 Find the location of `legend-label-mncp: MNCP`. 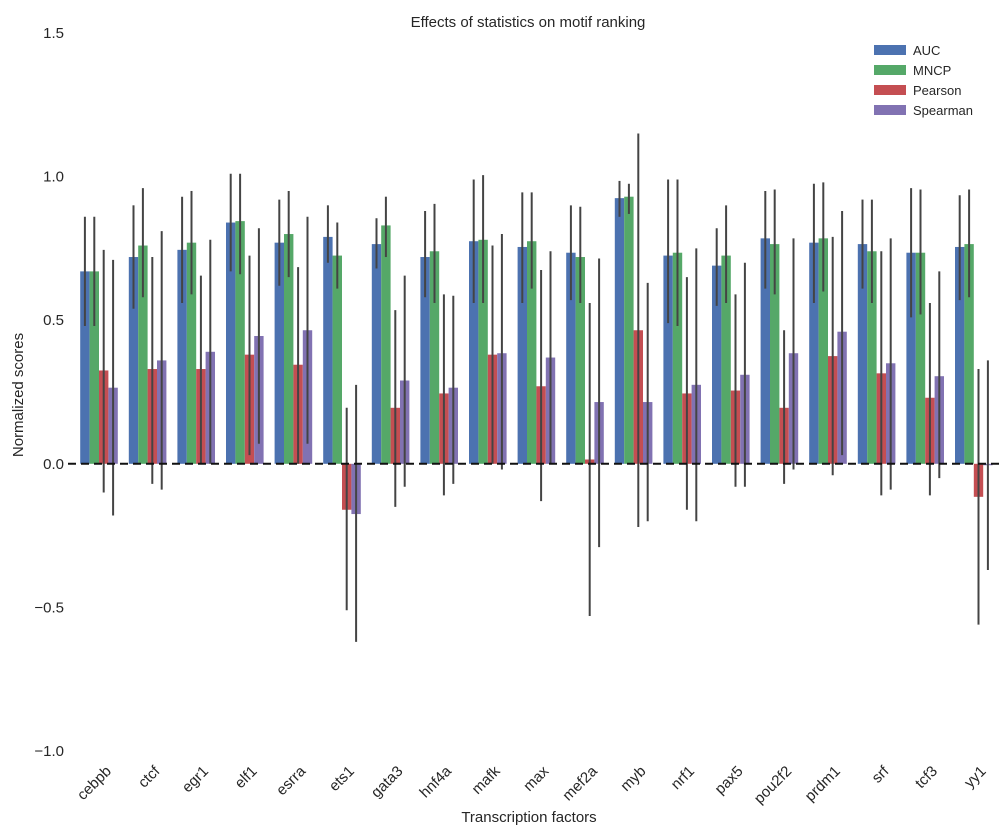

legend-label-mncp: MNCP is located at coordinates (932, 70).